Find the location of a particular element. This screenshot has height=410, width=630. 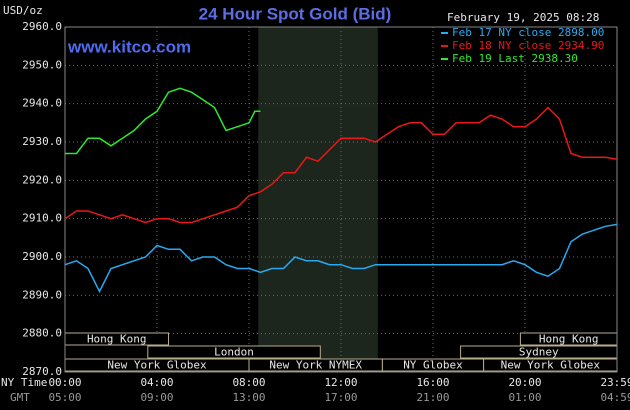

legend-label: Feb 18 NY close 2934.90 is located at coordinates (528, 45).